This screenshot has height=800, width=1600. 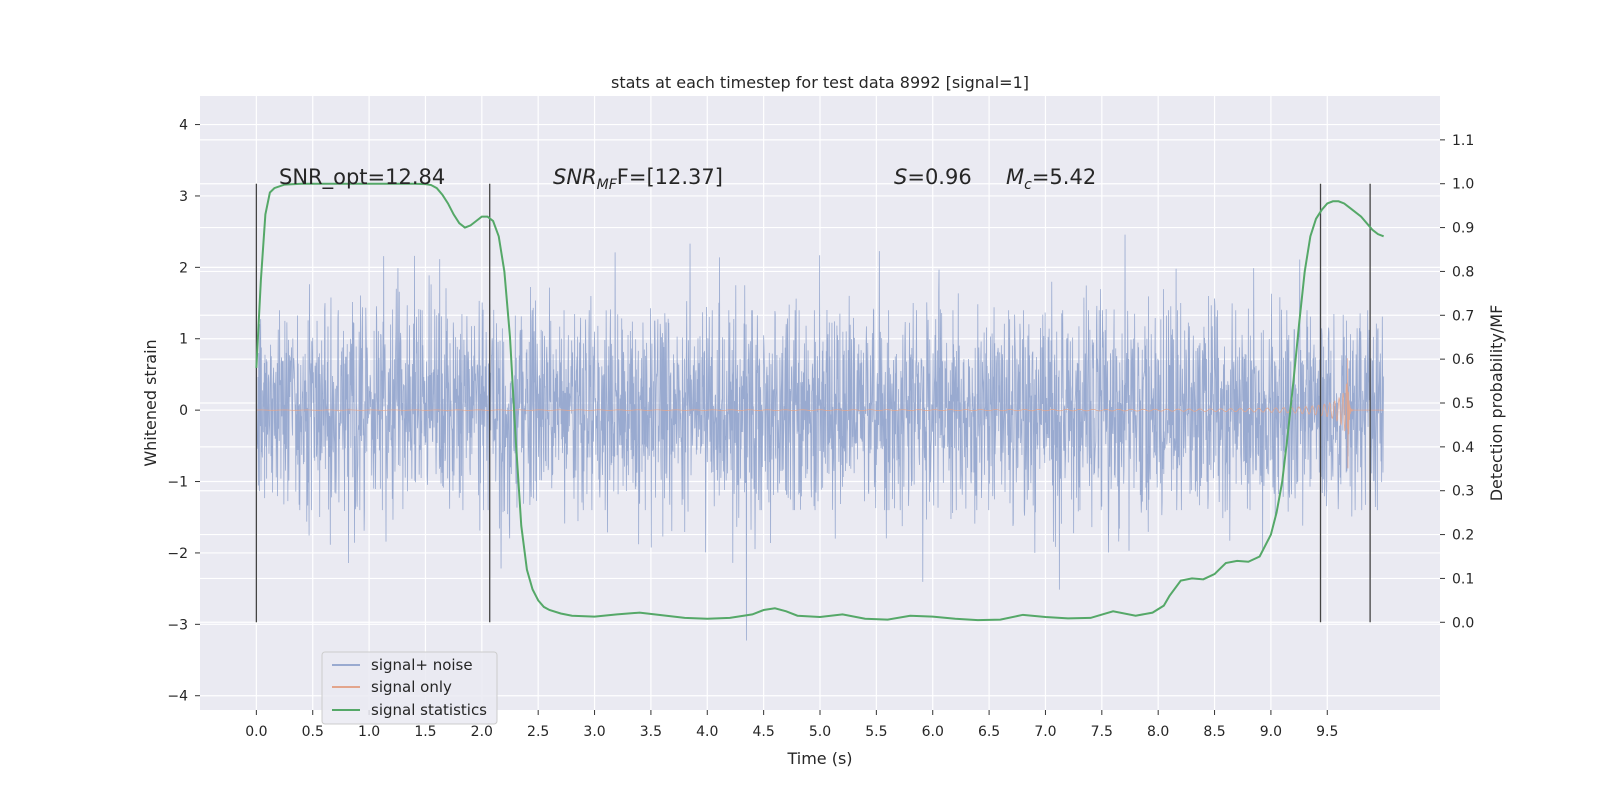 I want to click on y-right-tick-label: 0.6, so click(x=1463, y=360).